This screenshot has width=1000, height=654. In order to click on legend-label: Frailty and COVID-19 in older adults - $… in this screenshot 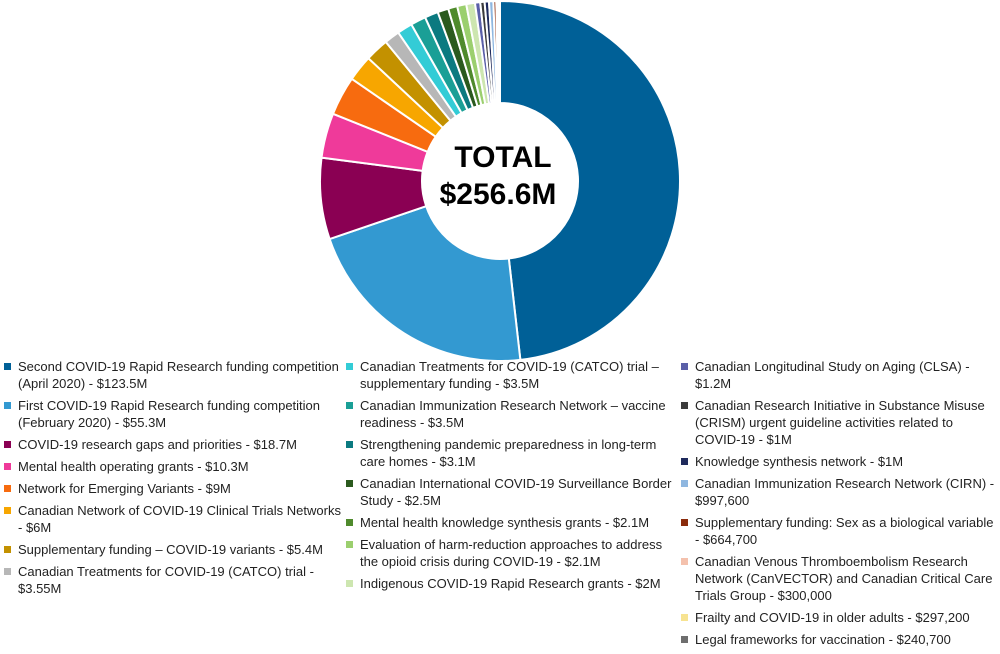, I will do `click(832, 617)`.